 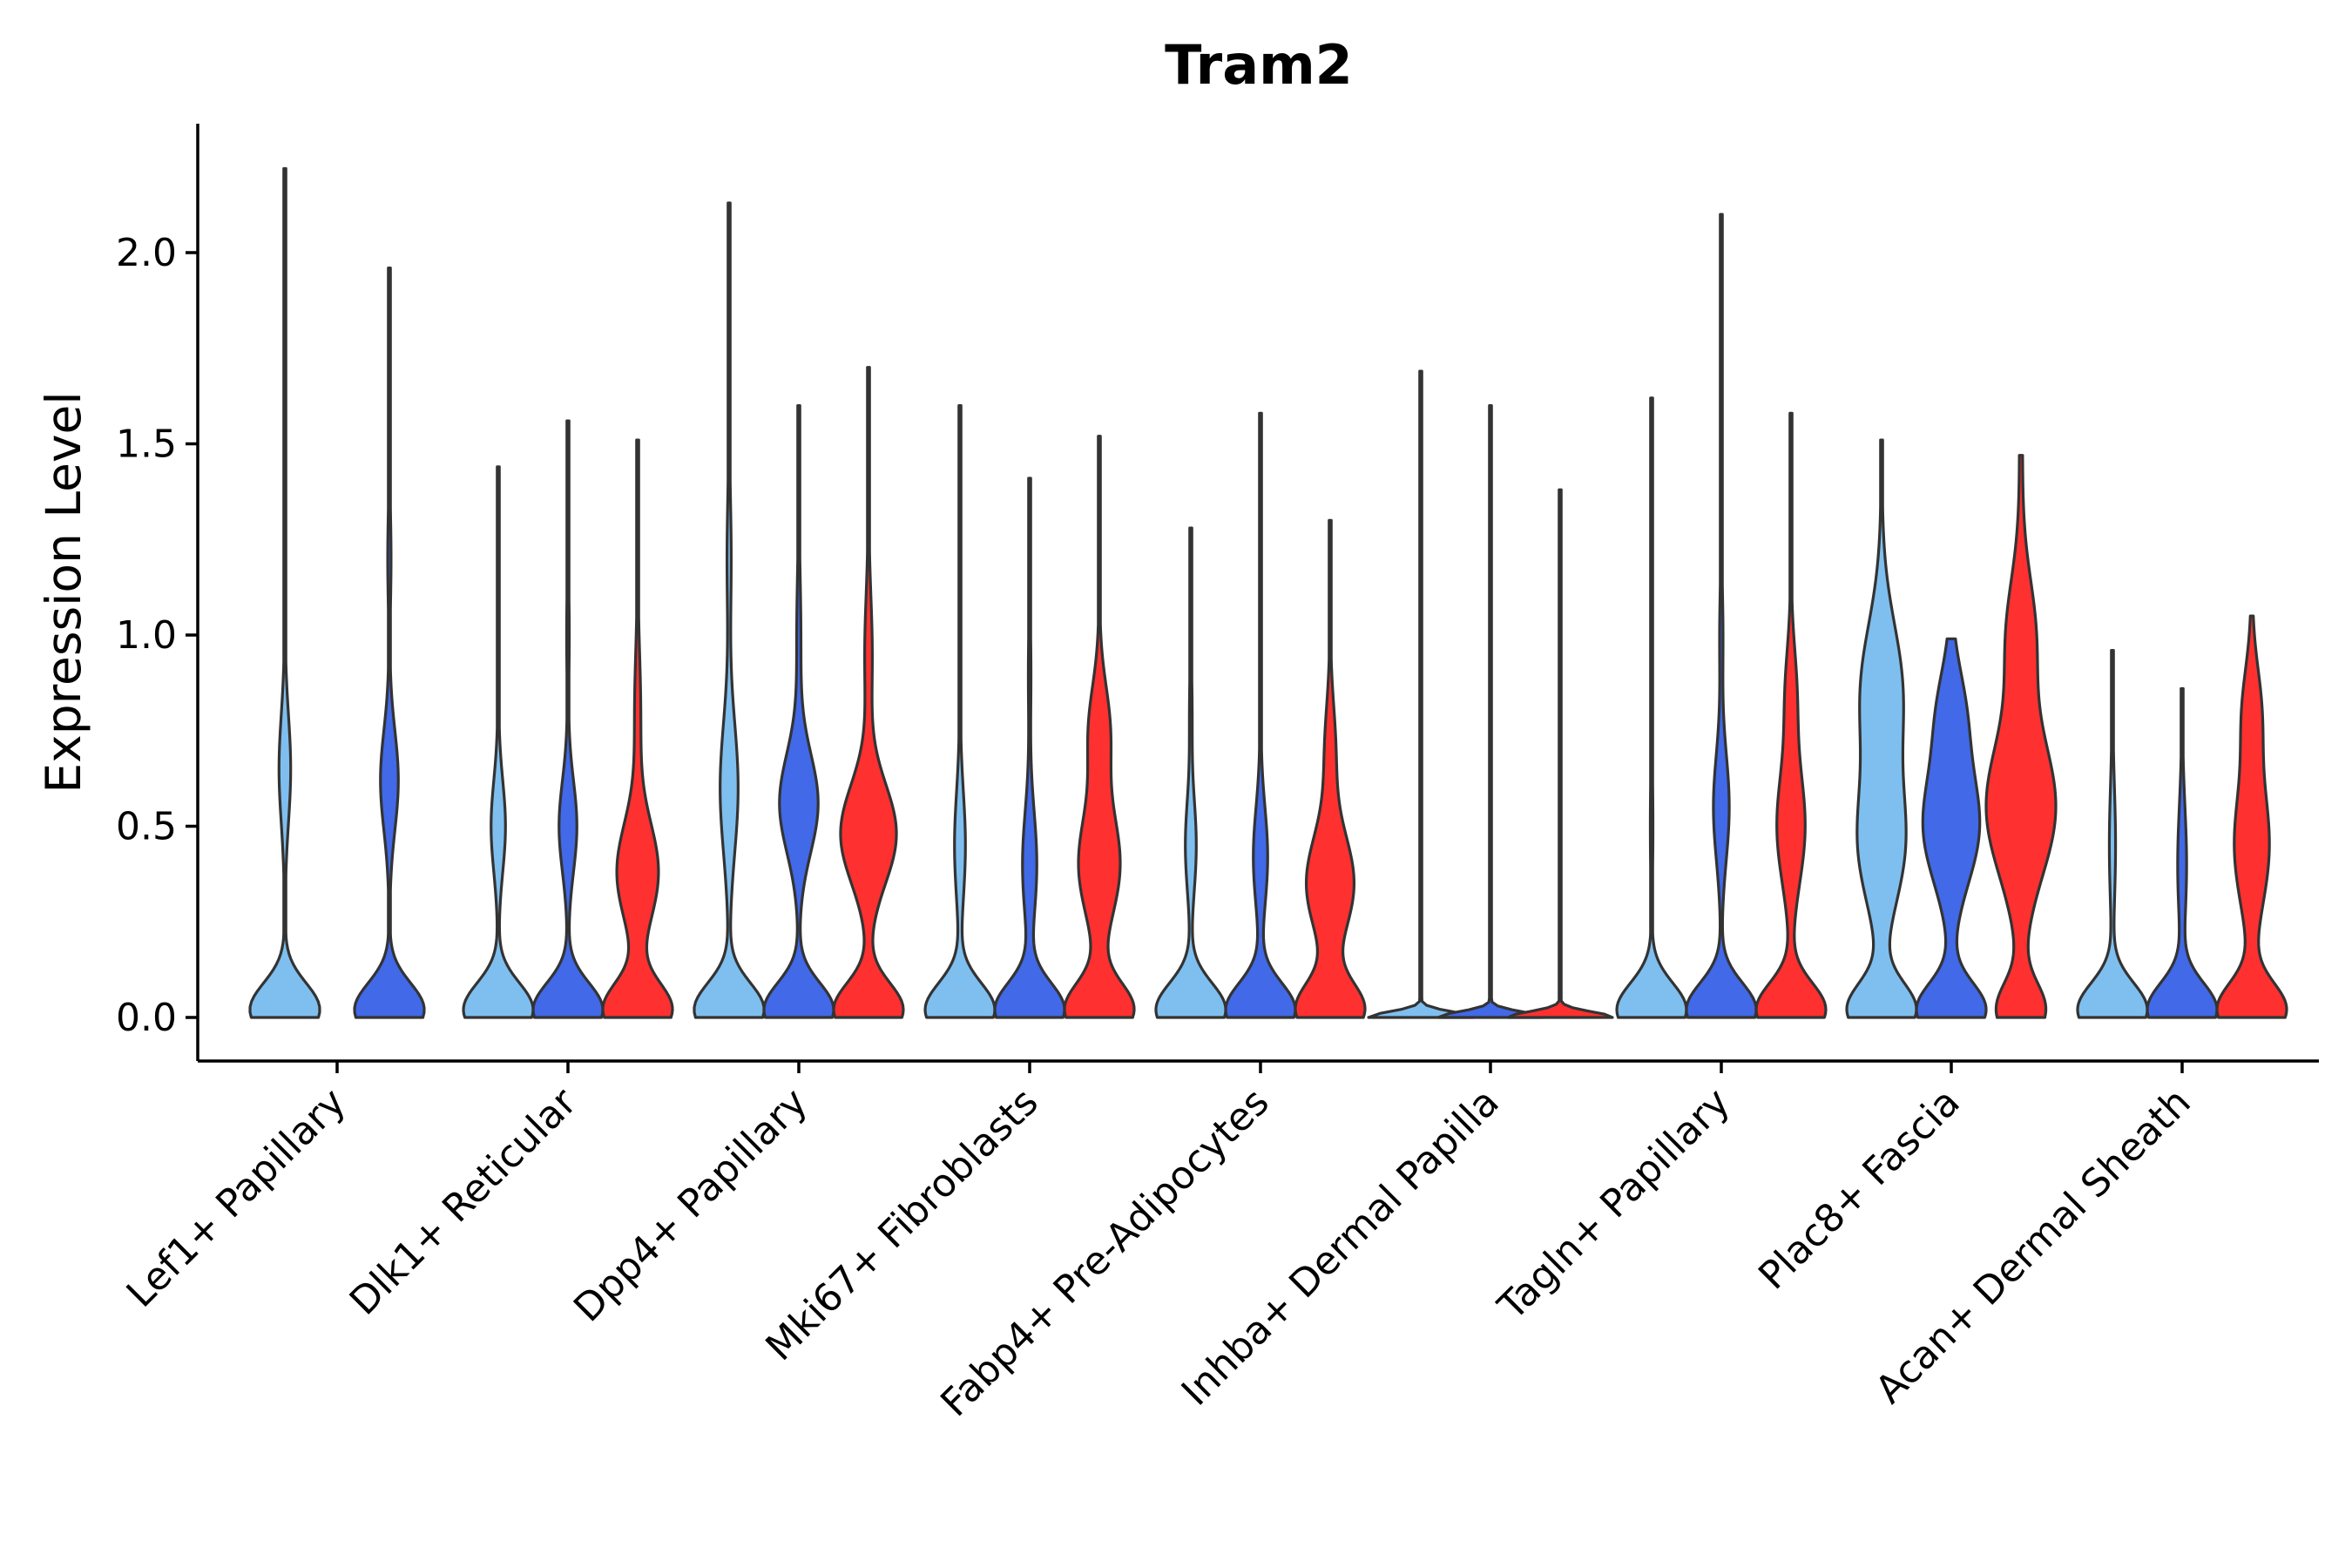 I want to click on x-tick-label: Tagln+ Papillary, so click(x=1615, y=1204).